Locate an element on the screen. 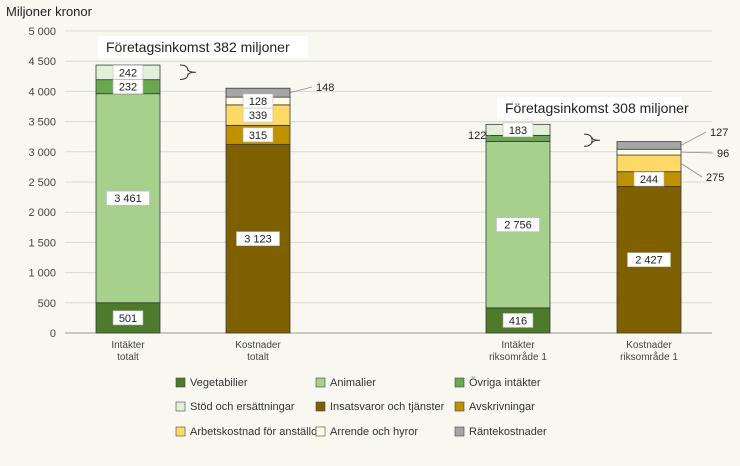 The image size is (740, 466). data-label: 128 is located at coordinates (258, 102).